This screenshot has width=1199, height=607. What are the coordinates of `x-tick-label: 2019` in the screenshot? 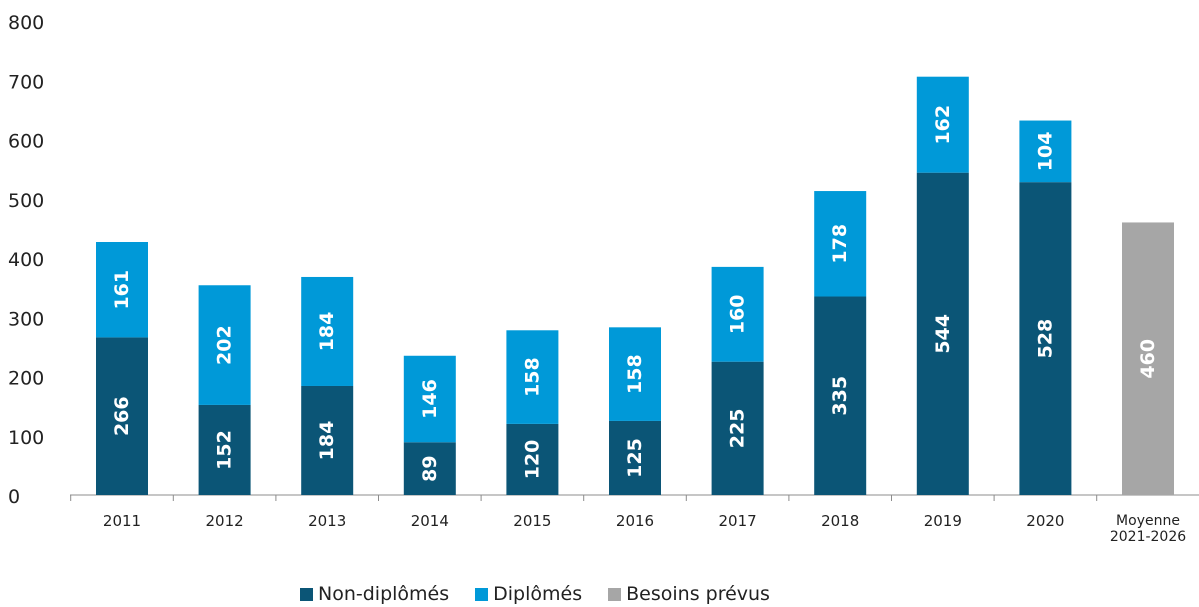 It's located at (943, 521).